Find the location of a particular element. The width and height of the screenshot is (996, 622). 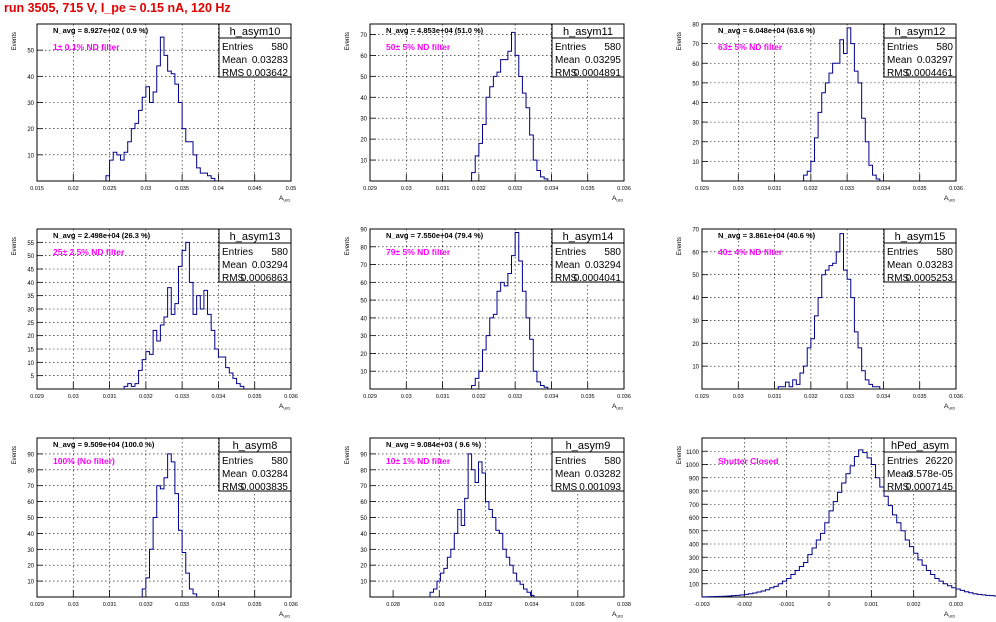

run-title: run 3505, 715 V, I_pe ≈ 0.15 nA, 120 Hz is located at coordinates (117, 8).